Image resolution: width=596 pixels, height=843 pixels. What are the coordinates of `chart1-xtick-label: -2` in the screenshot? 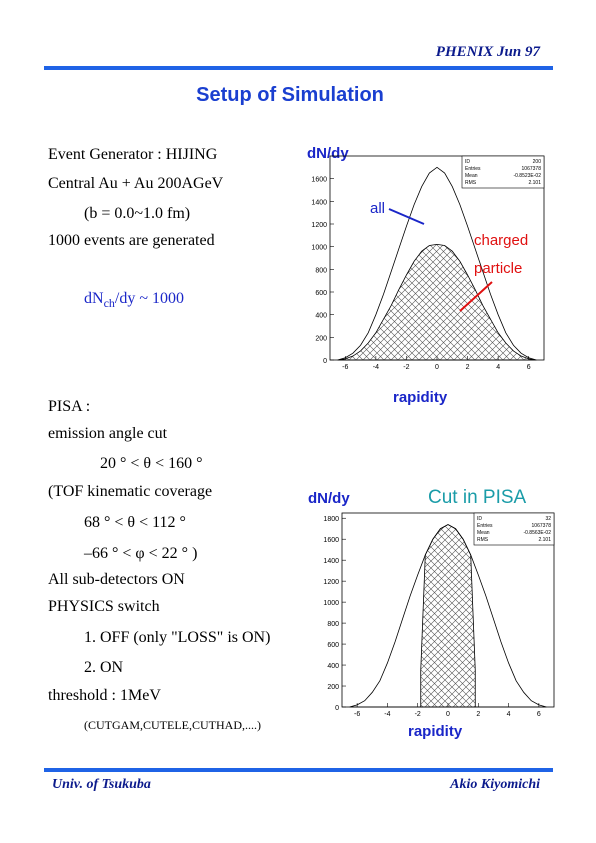 It's located at (406, 367).